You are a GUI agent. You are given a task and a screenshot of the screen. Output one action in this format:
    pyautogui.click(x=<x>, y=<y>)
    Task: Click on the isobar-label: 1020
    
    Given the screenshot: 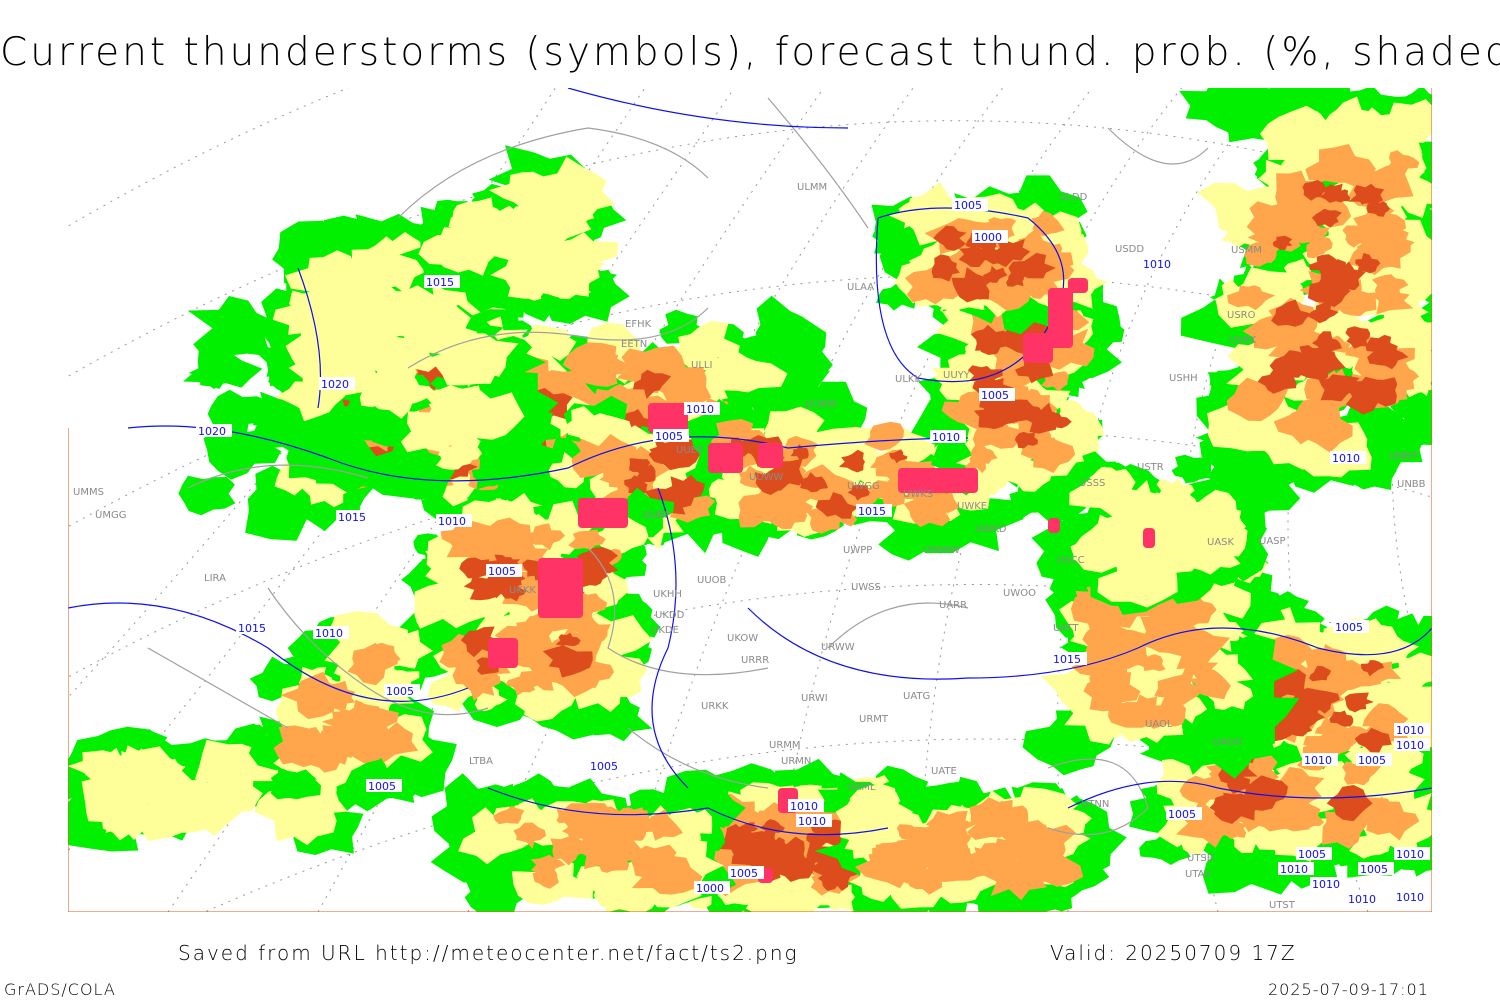 What is the action you would take?
    pyautogui.click(x=335, y=384)
    